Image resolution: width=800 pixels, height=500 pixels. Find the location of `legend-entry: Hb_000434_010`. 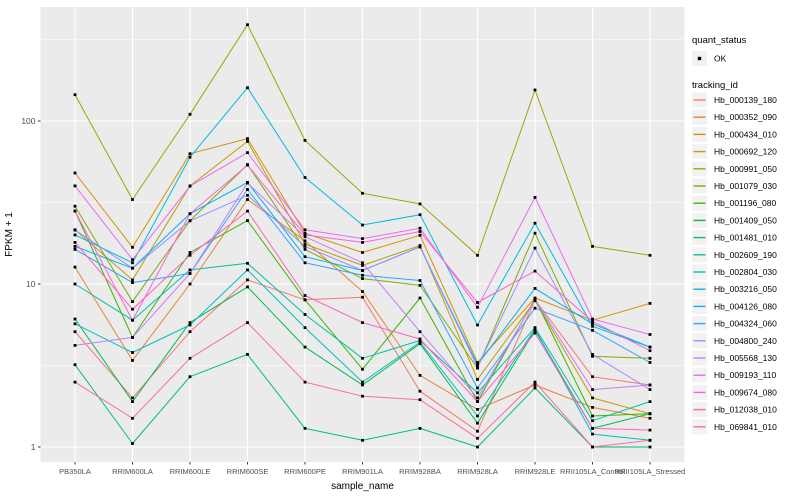

legend-entry: Hb_000434_010 is located at coordinates (734, 134).